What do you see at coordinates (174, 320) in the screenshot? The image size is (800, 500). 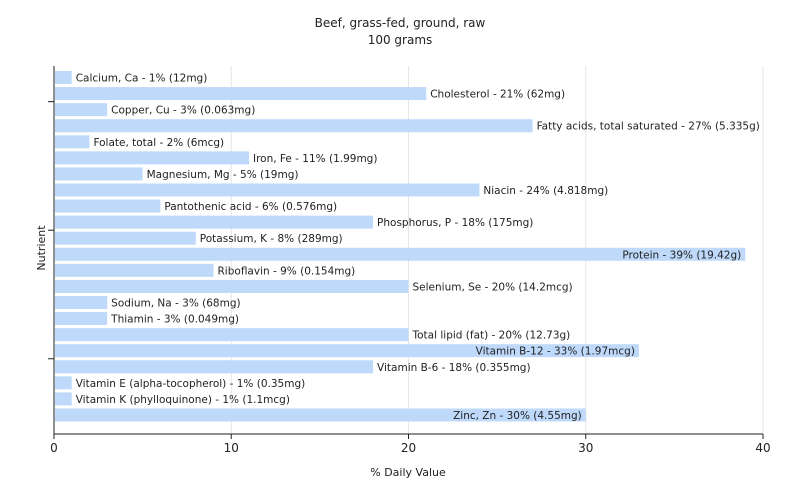 I see `bar-label: Thiamin - 3% (0.049mg)` at bounding box center [174, 320].